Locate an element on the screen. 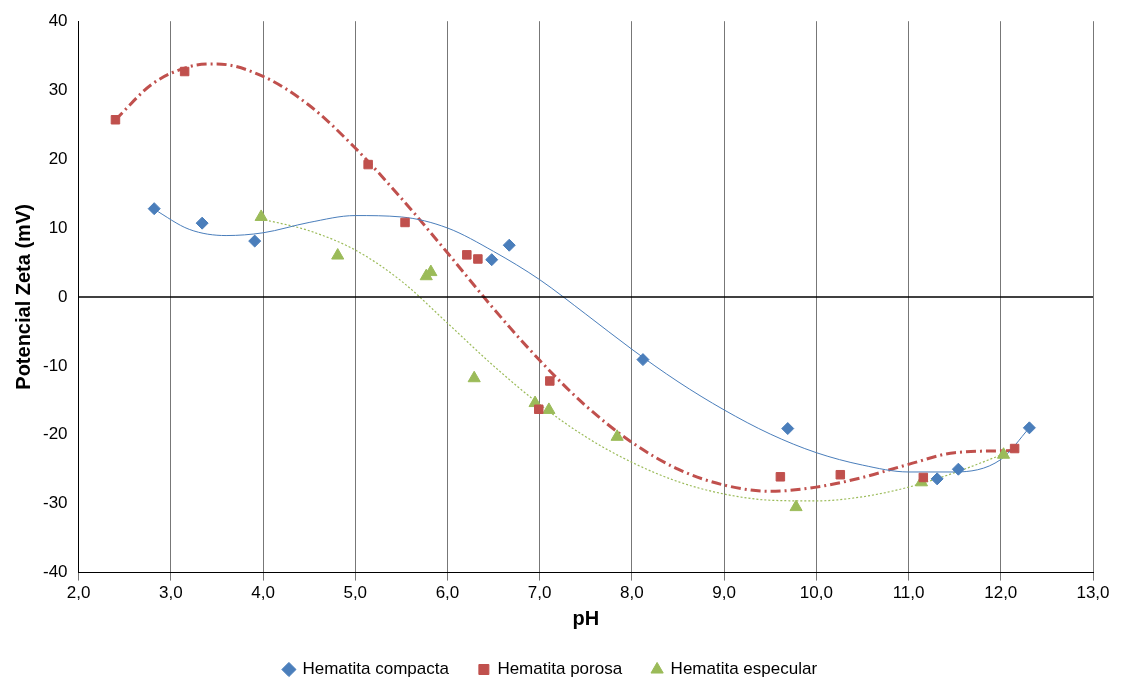  y-tick-label: 30 is located at coordinates (58, 89).